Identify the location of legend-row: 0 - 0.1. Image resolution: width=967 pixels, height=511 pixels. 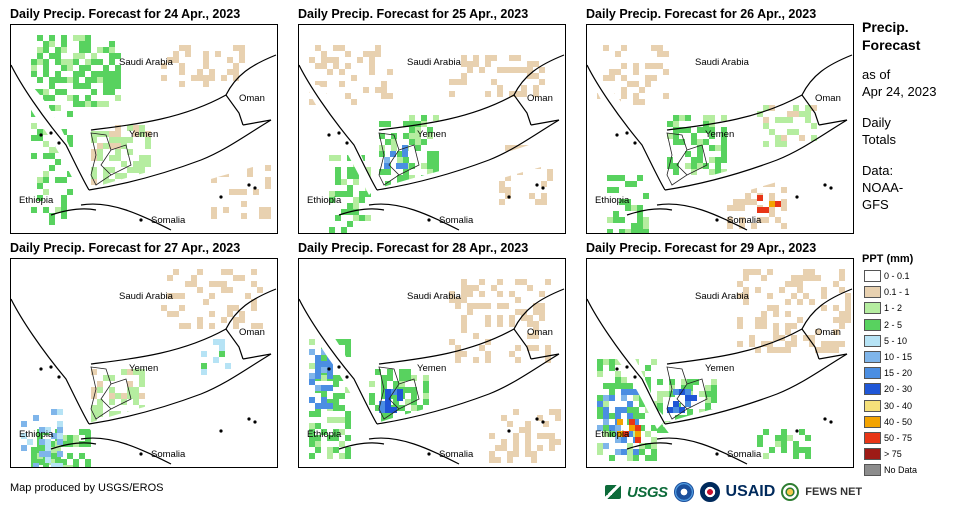
(890, 276).